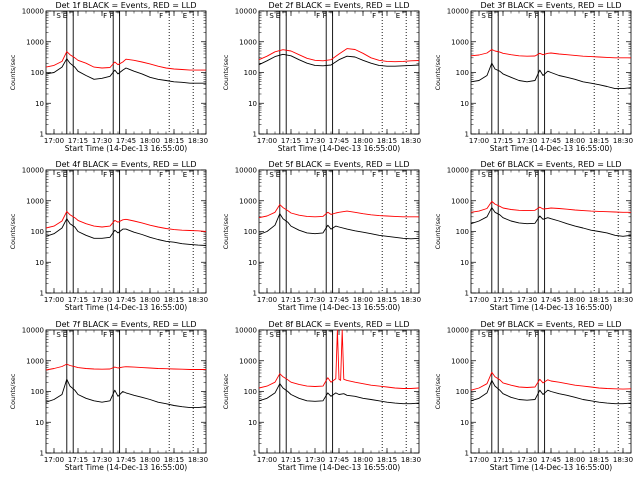 The width and height of the screenshot is (640, 480). What do you see at coordinates (125, 324) in the screenshot?
I see `chart-title: Det 7f BLACK = Events, RED = LLD` at bounding box center [125, 324].